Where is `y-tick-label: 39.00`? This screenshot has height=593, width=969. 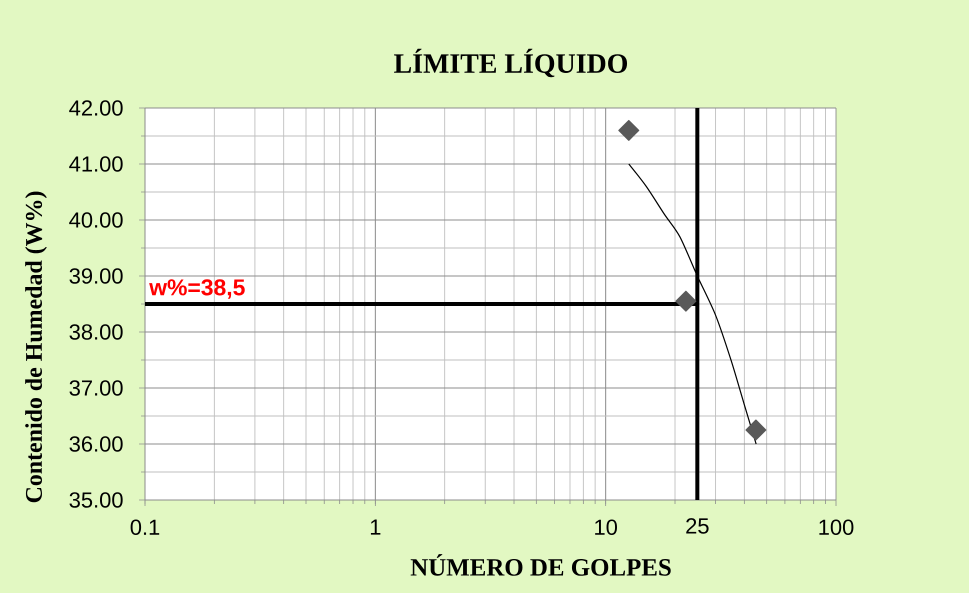 y-tick-label: 39.00 is located at coordinates (96, 276).